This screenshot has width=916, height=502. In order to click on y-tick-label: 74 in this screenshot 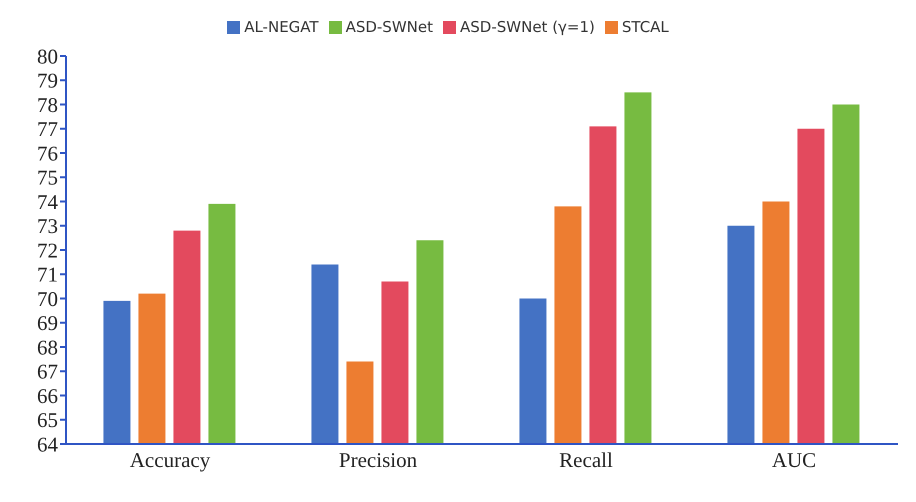, I will do `click(47, 202)`.